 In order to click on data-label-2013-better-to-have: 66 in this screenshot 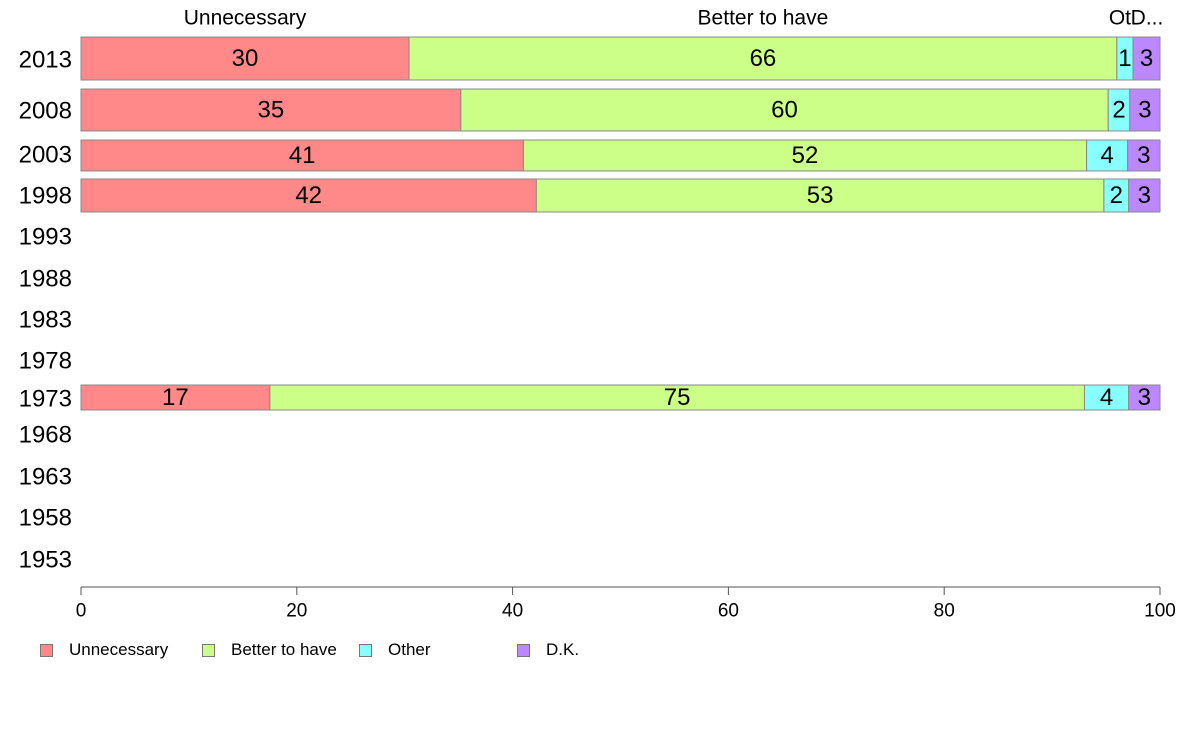, I will do `click(763, 58)`.